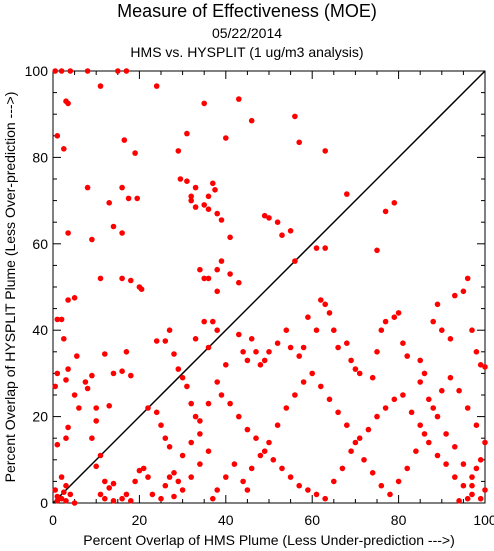 The height and width of the screenshot is (551, 494). I want to click on y-tick-label: 20, so click(40, 417).